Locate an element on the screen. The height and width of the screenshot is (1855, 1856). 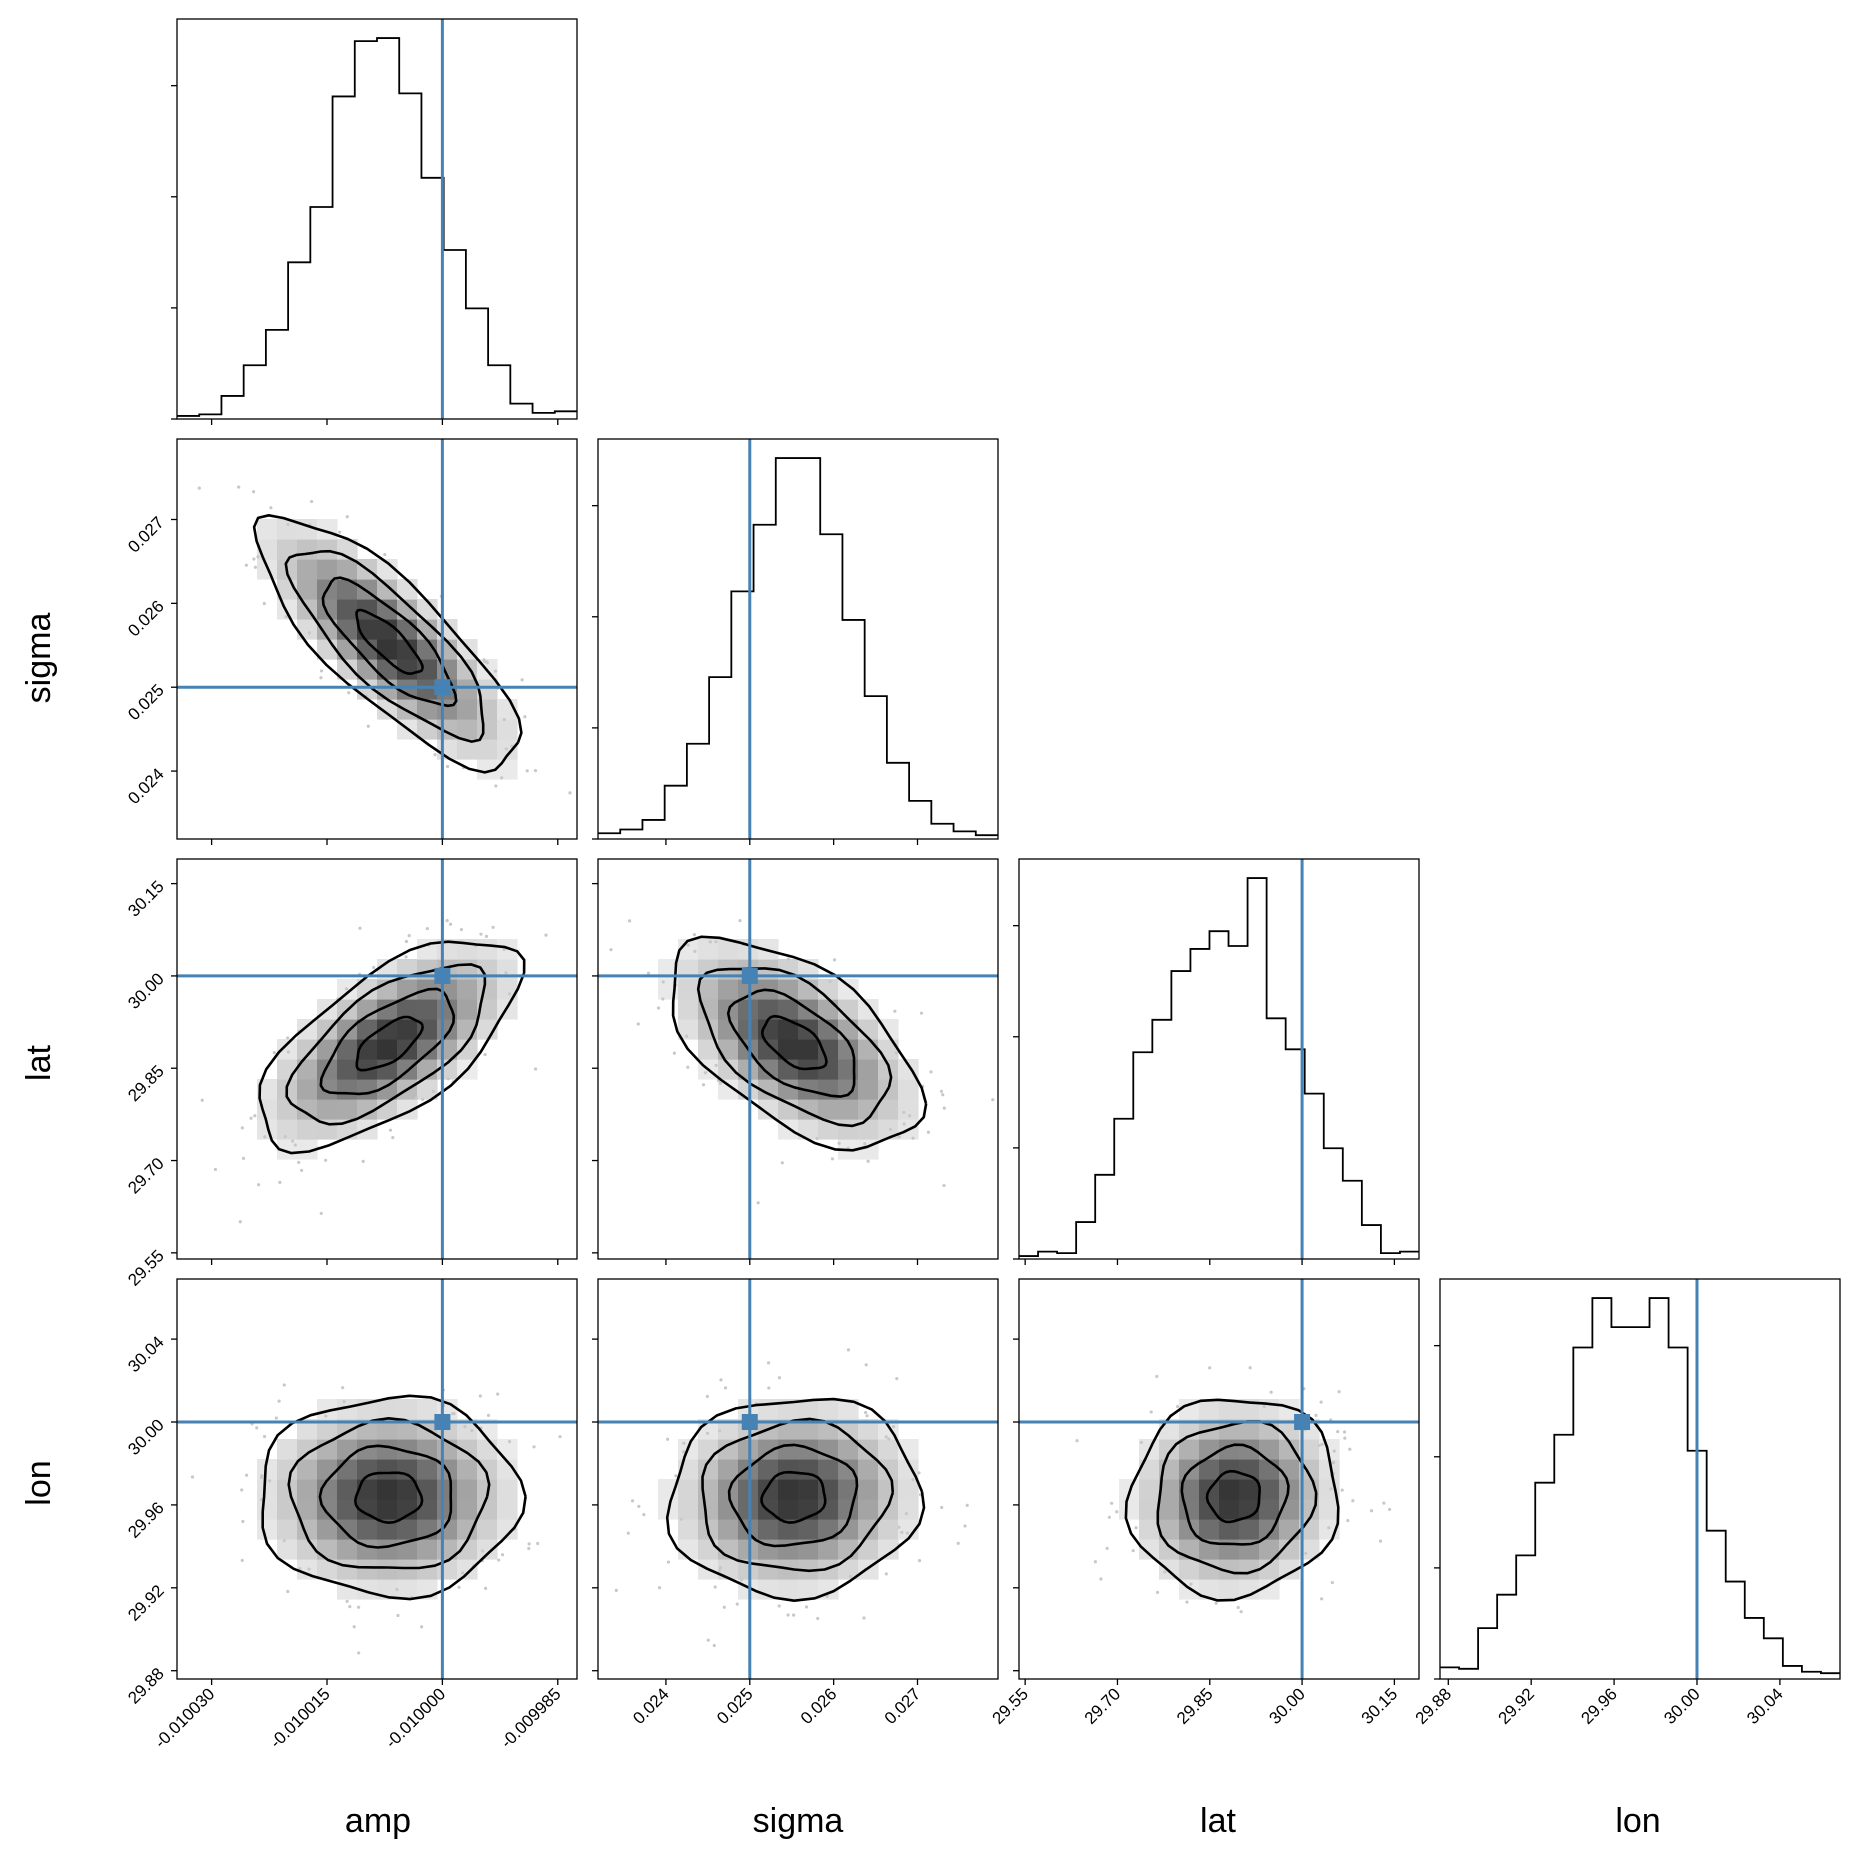
y-tick-label-lon-2: 29.96 is located at coordinates (146, 1520).